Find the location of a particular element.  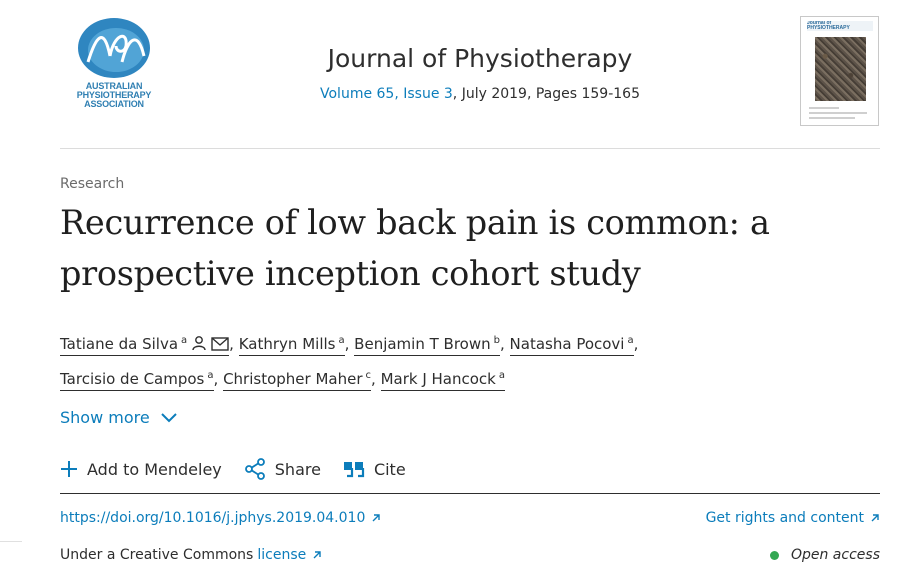

cite-label: Cite is located at coordinates (389, 469).